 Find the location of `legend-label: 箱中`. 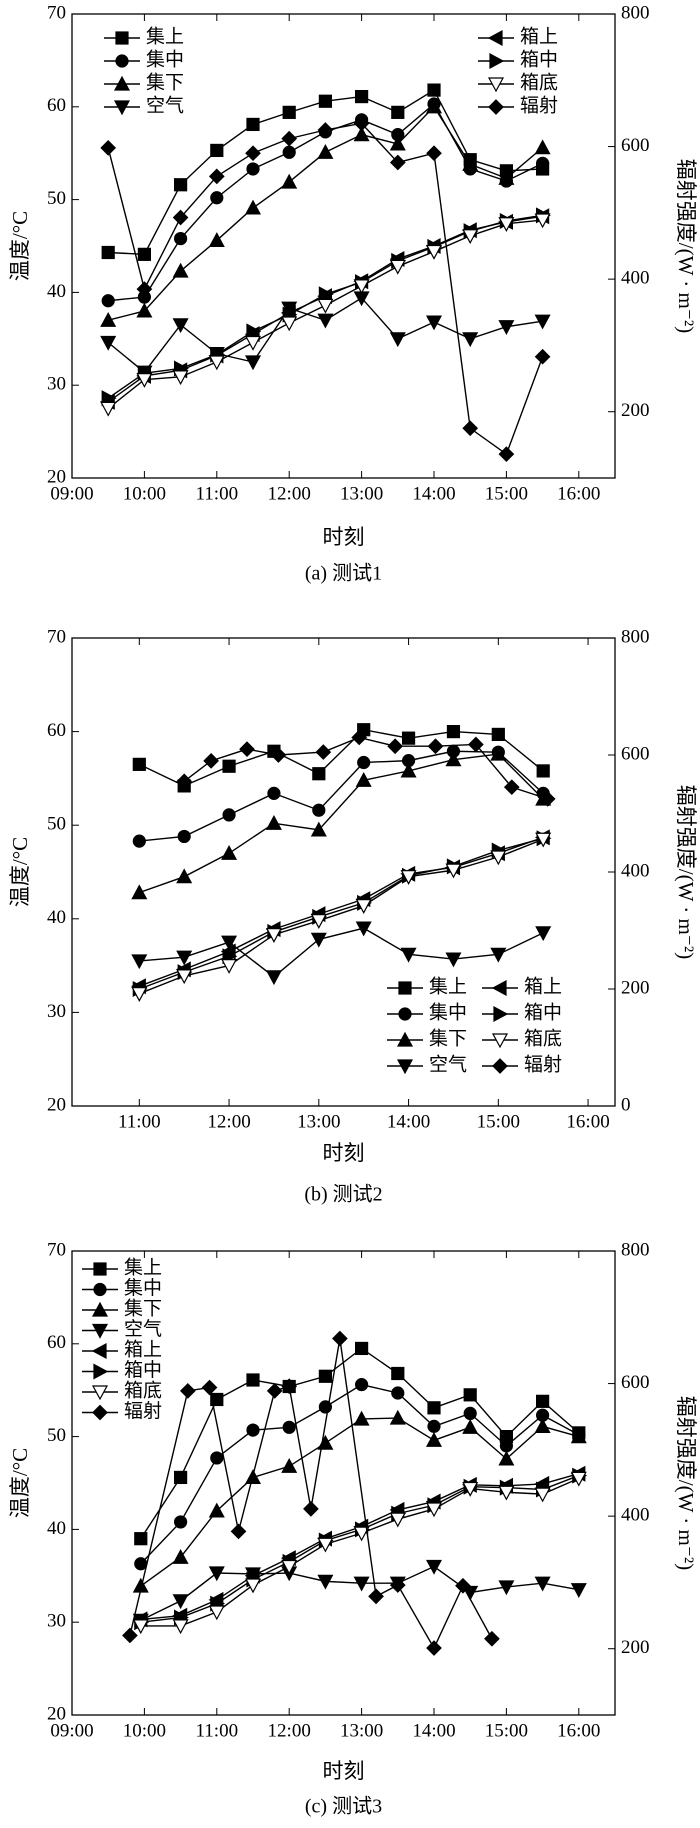

legend-label: 箱中 is located at coordinates (143, 1370).